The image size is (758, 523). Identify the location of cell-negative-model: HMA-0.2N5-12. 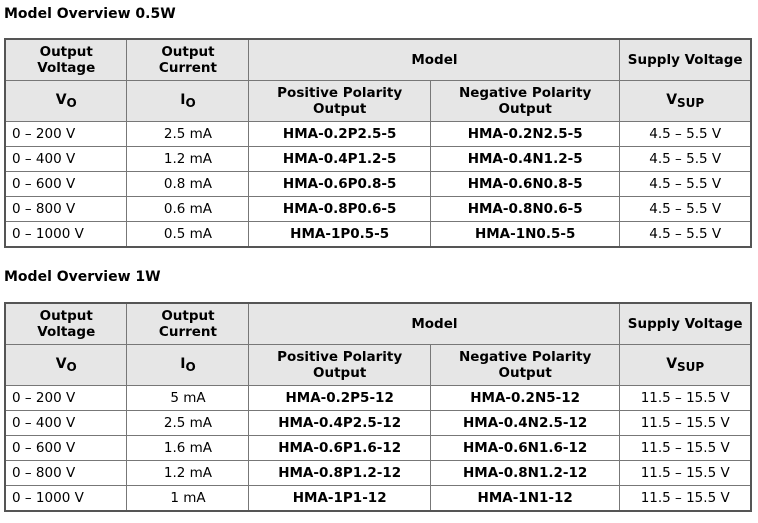
(525, 398).